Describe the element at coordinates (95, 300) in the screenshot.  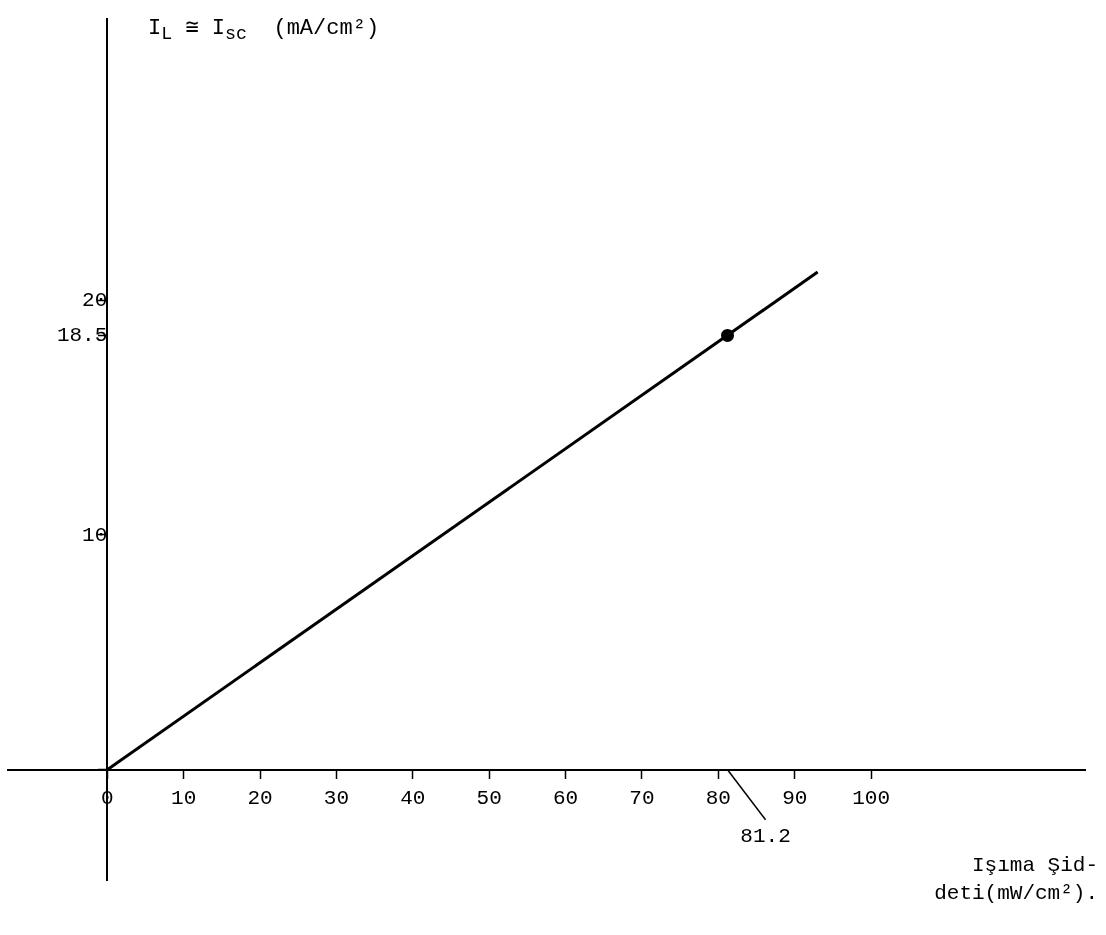
I see `y-tick-label: 20` at that location.